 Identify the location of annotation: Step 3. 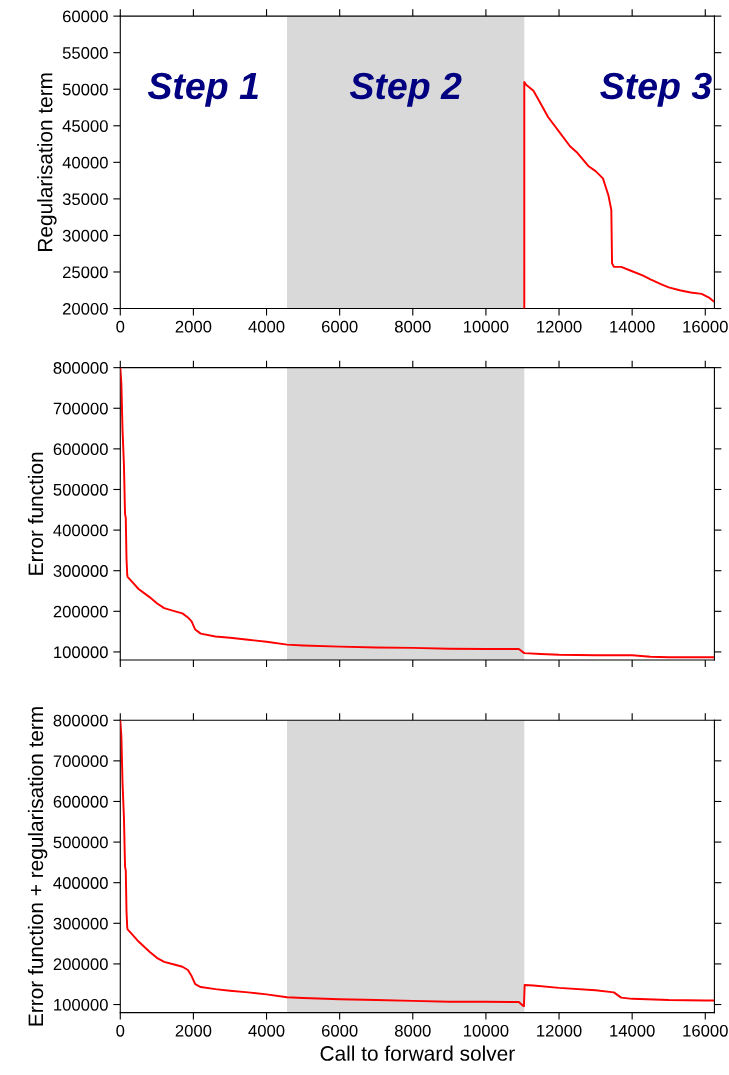
(656, 89).